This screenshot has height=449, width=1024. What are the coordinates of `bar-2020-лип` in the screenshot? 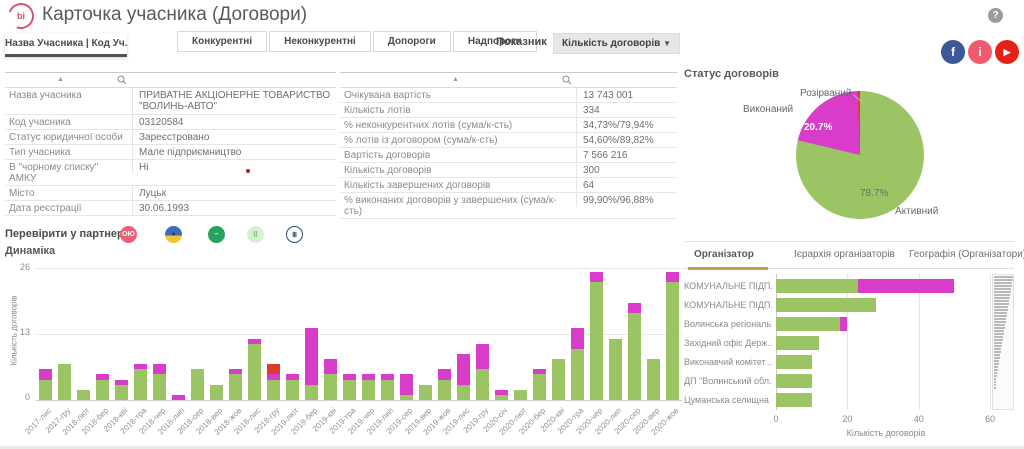 It's located at (615, 369).